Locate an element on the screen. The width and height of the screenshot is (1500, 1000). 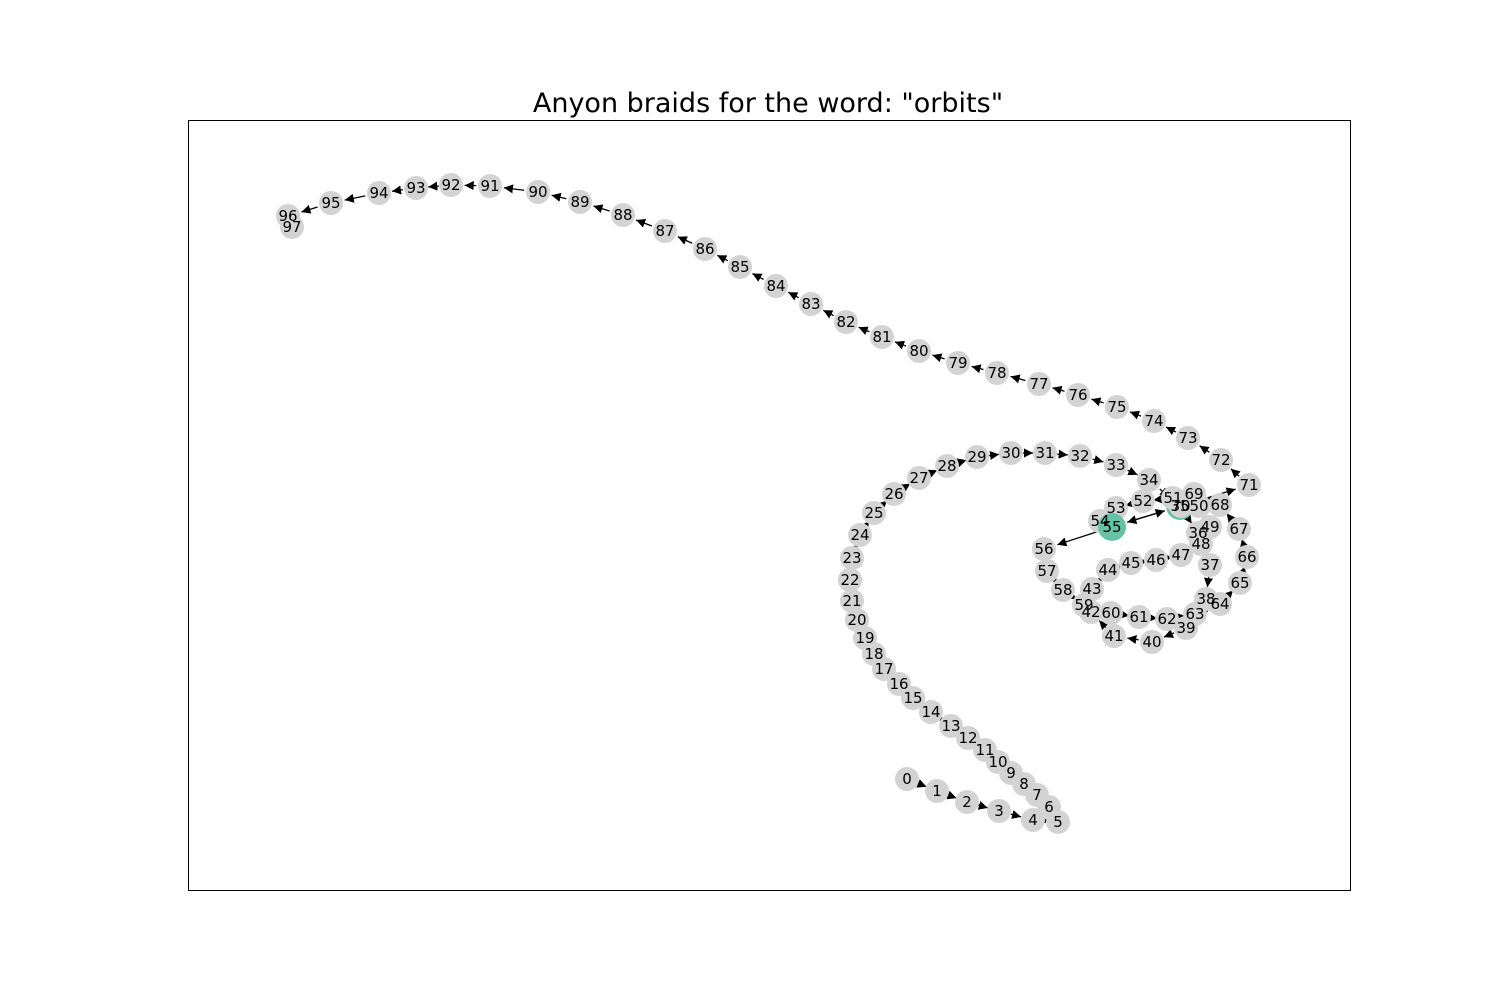
node-label-43: 43 is located at coordinates (1091, 589).